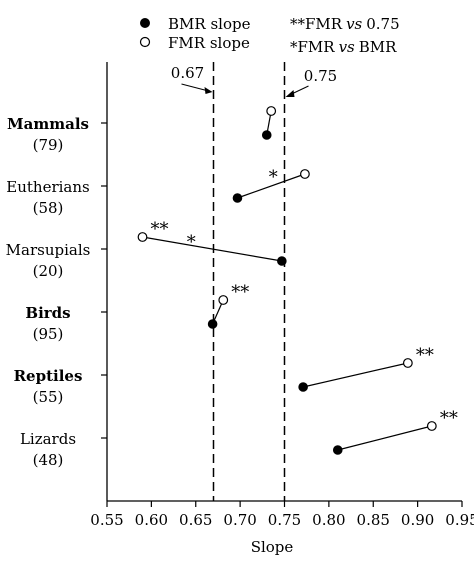  What do you see at coordinates (382, 24) in the screenshot?
I see `note1-tail: 0.75` at bounding box center [382, 24].